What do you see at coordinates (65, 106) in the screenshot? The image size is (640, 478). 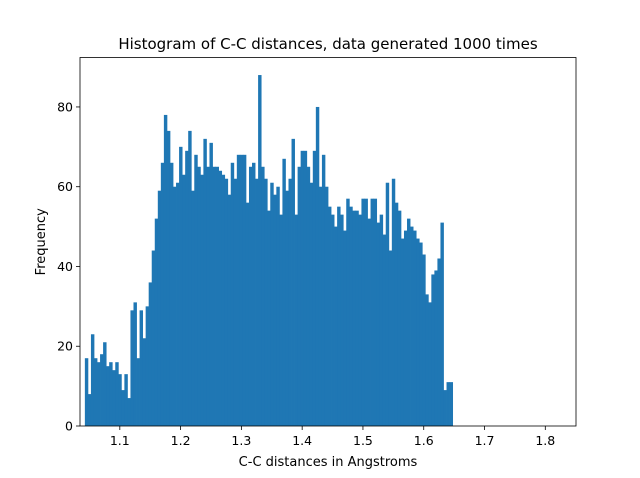 I see `y-tick-label: 80` at bounding box center [65, 106].